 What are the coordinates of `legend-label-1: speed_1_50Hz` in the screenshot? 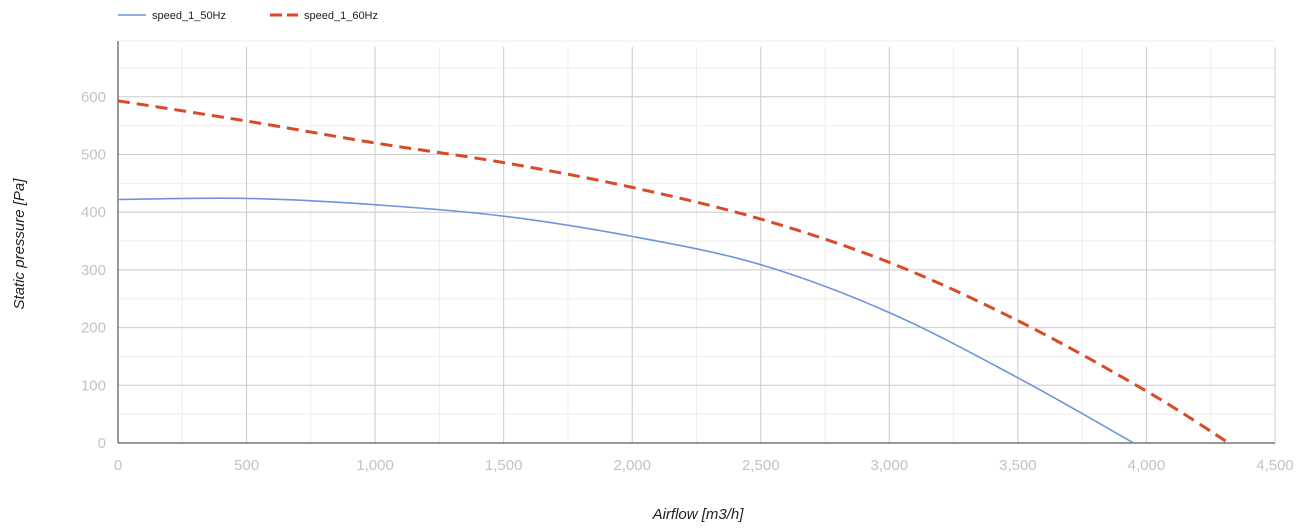 It's located at (189, 16).